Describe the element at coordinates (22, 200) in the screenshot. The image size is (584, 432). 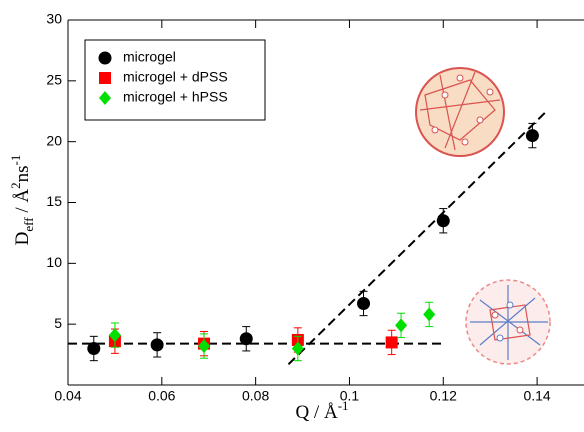
I see `y-axis-label: Deff / Å2ns-1` at that location.